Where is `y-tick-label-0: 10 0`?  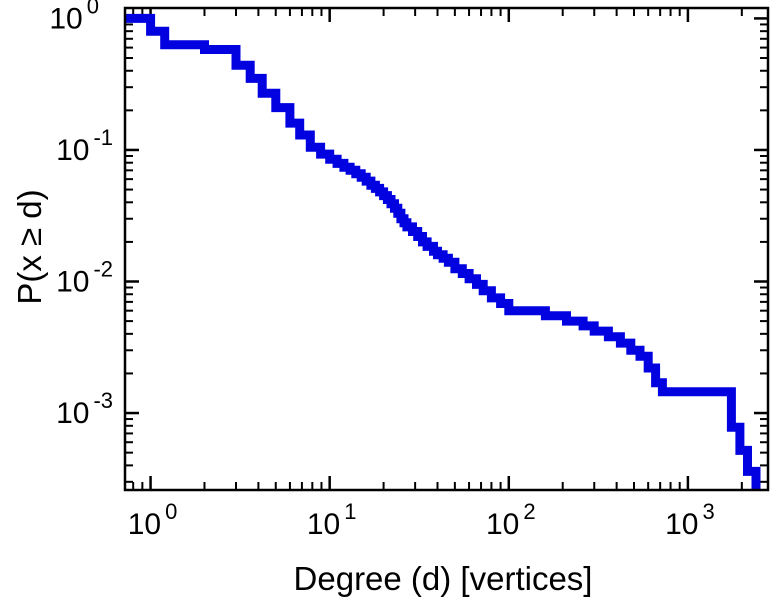 y-tick-label-0: 10 0 is located at coordinates (74, 17).